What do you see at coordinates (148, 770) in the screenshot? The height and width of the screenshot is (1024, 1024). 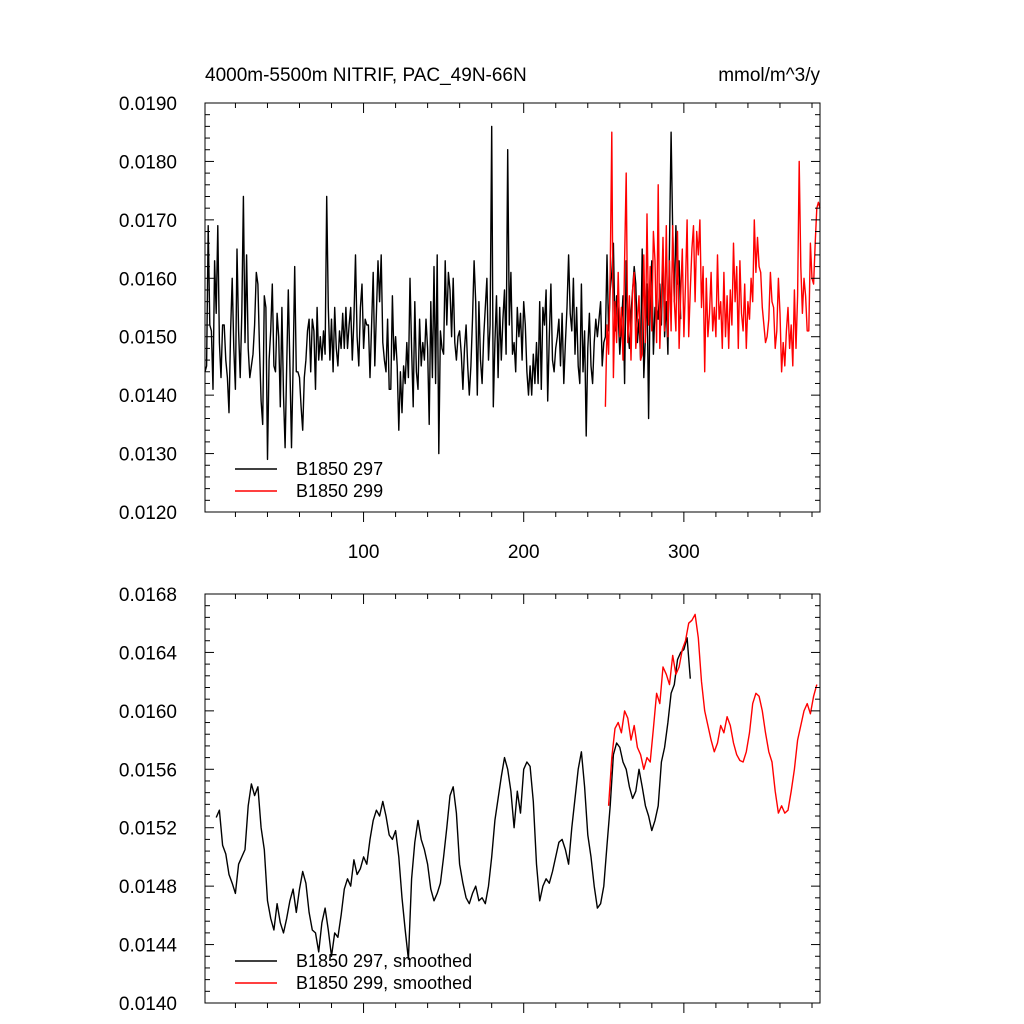 I see `bottom-y-tick-label: 0.0156` at bounding box center [148, 770].